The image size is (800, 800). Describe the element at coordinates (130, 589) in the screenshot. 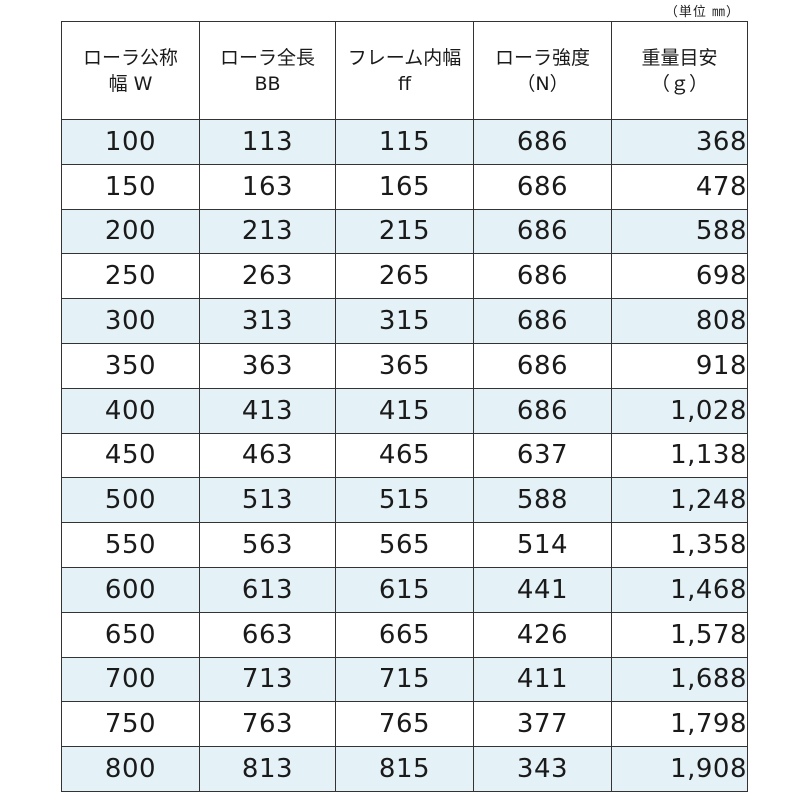

I see `nominal-width-cell: 600` at that location.